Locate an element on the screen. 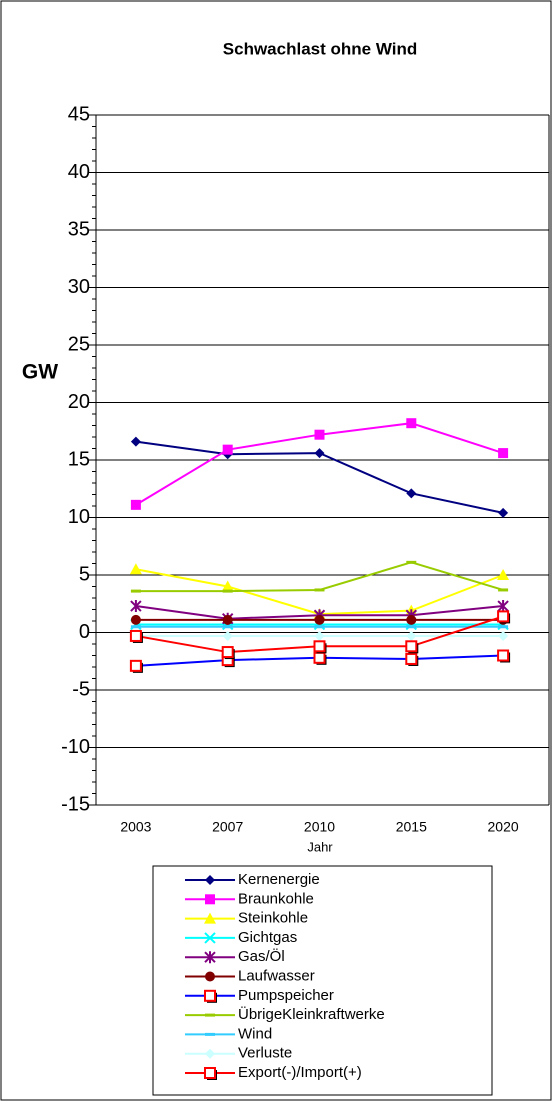 Image resolution: width=552 pixels, height=1101 pixels. y-tick-label: 40 is located at coordinates (79, 172).